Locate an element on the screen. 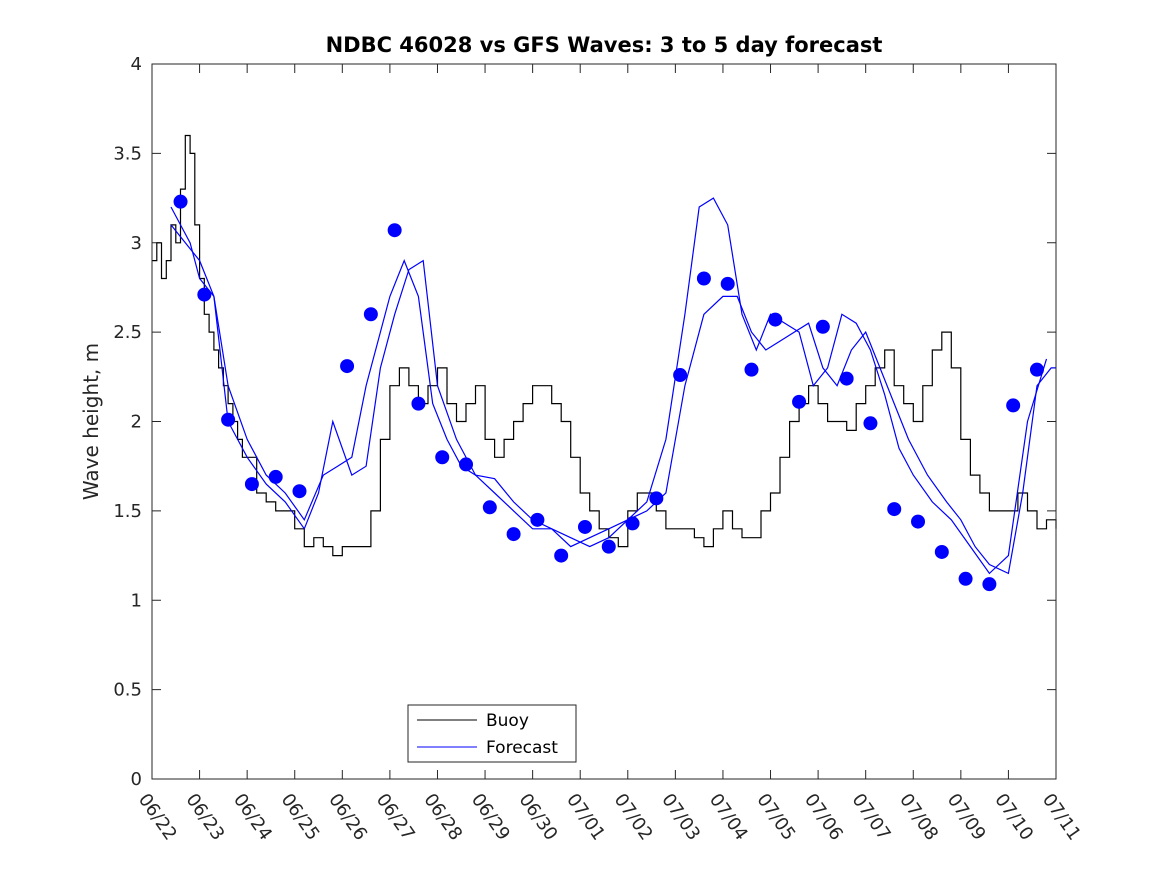  y-tick-label: 3 is located at coordinates (136, 243).